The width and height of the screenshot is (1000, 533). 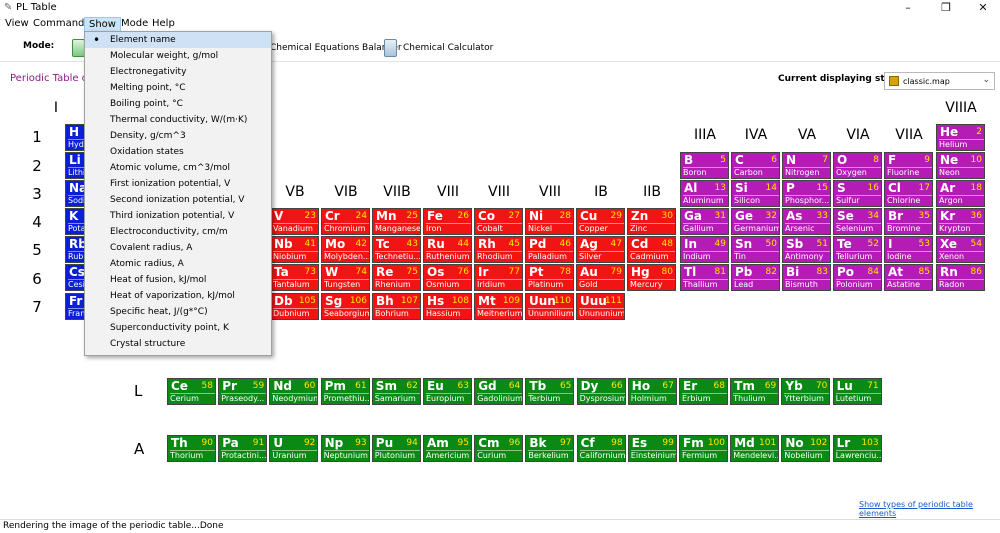 I want to click on element-cell-lu: Lu 71 Lutetium, so click(x=857, y=391).